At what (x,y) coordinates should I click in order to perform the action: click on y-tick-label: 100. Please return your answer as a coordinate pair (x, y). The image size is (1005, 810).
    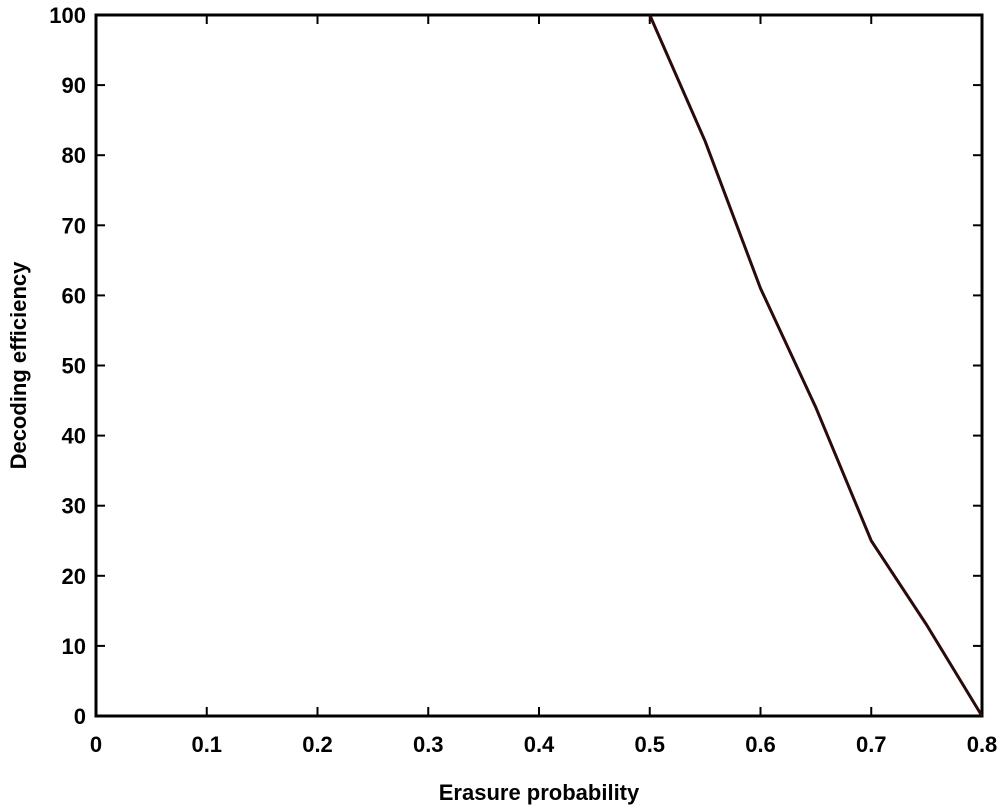
    Looking at the image, I should click on (67, 15).